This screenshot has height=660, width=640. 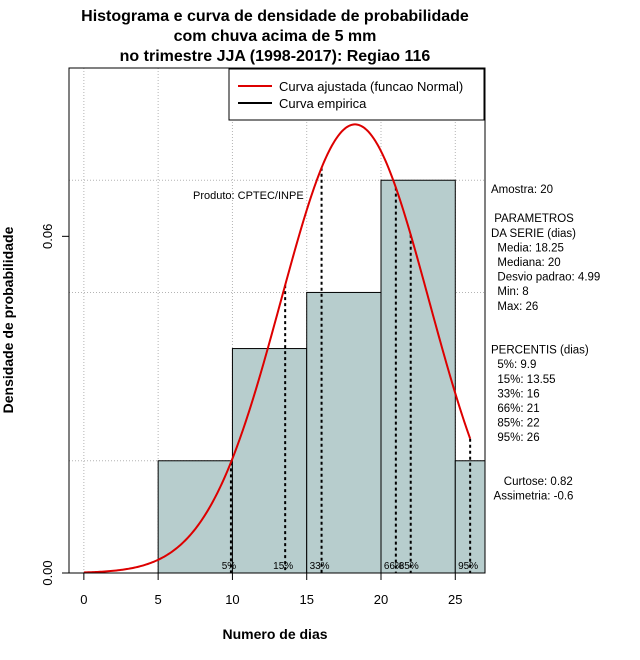 What do you see at coordinates (323, 103) in the screenshot?
I see `legend-label-empirical: Curva empirica` at bounding box center [323, 103].